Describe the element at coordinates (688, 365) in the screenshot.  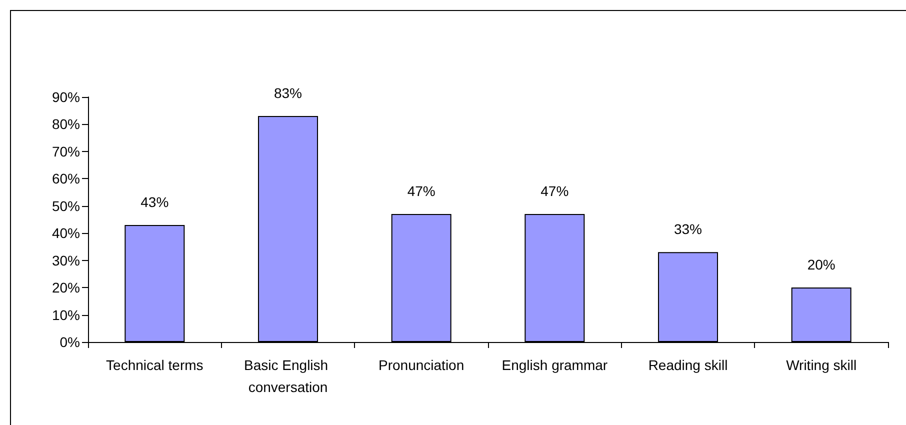
I see `x-tick-label: Reading skill` at that location.